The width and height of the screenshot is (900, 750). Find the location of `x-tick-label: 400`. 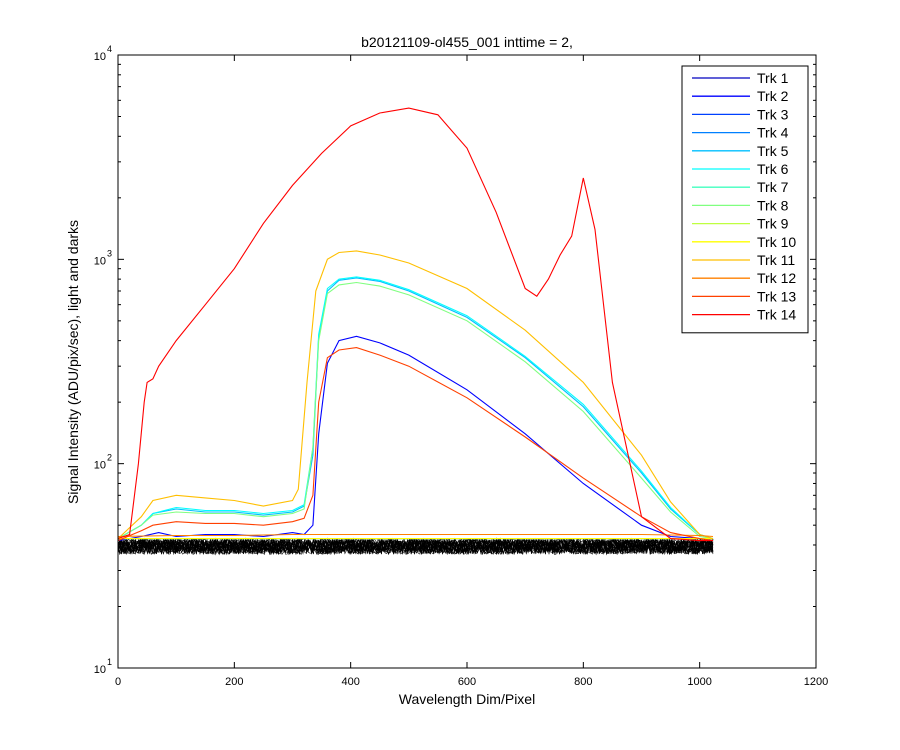

x-tick-label: 400 is located at coordinates (350, 682).